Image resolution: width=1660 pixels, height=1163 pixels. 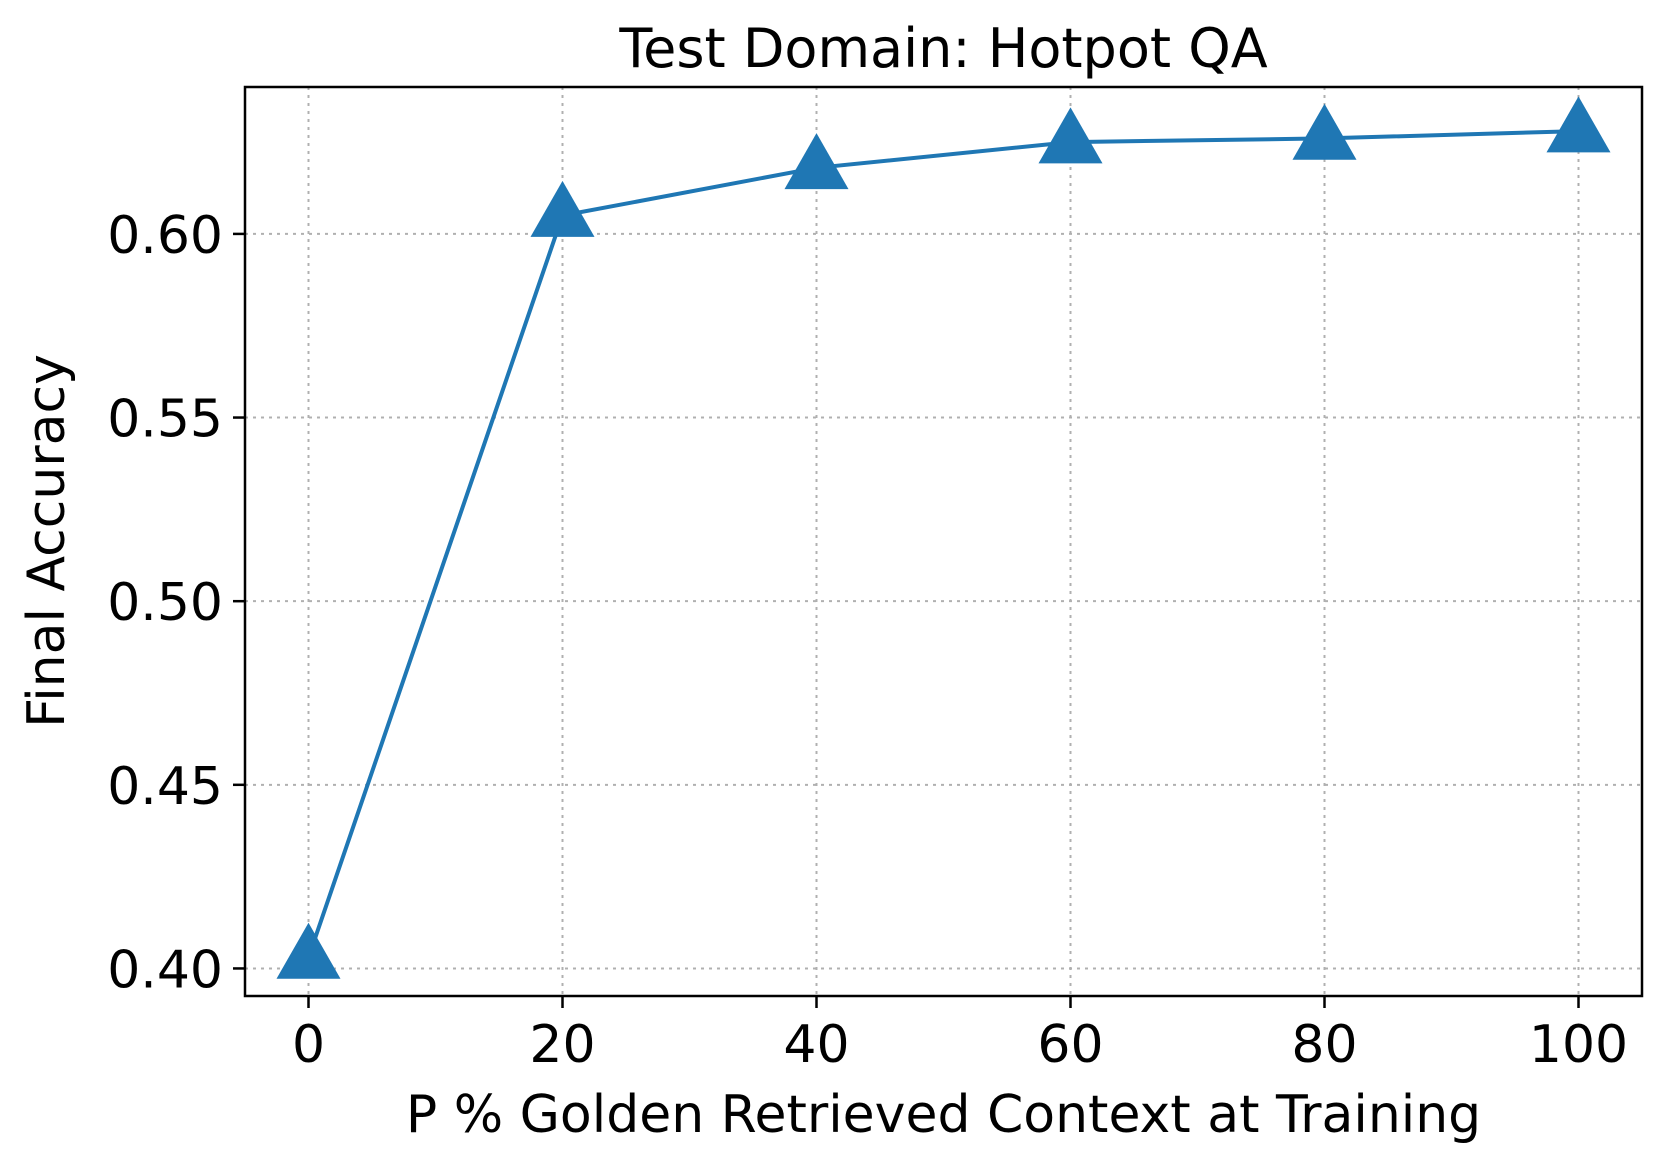 I want to click on x-tick-label: 80, so click(x=1324, y=1045).